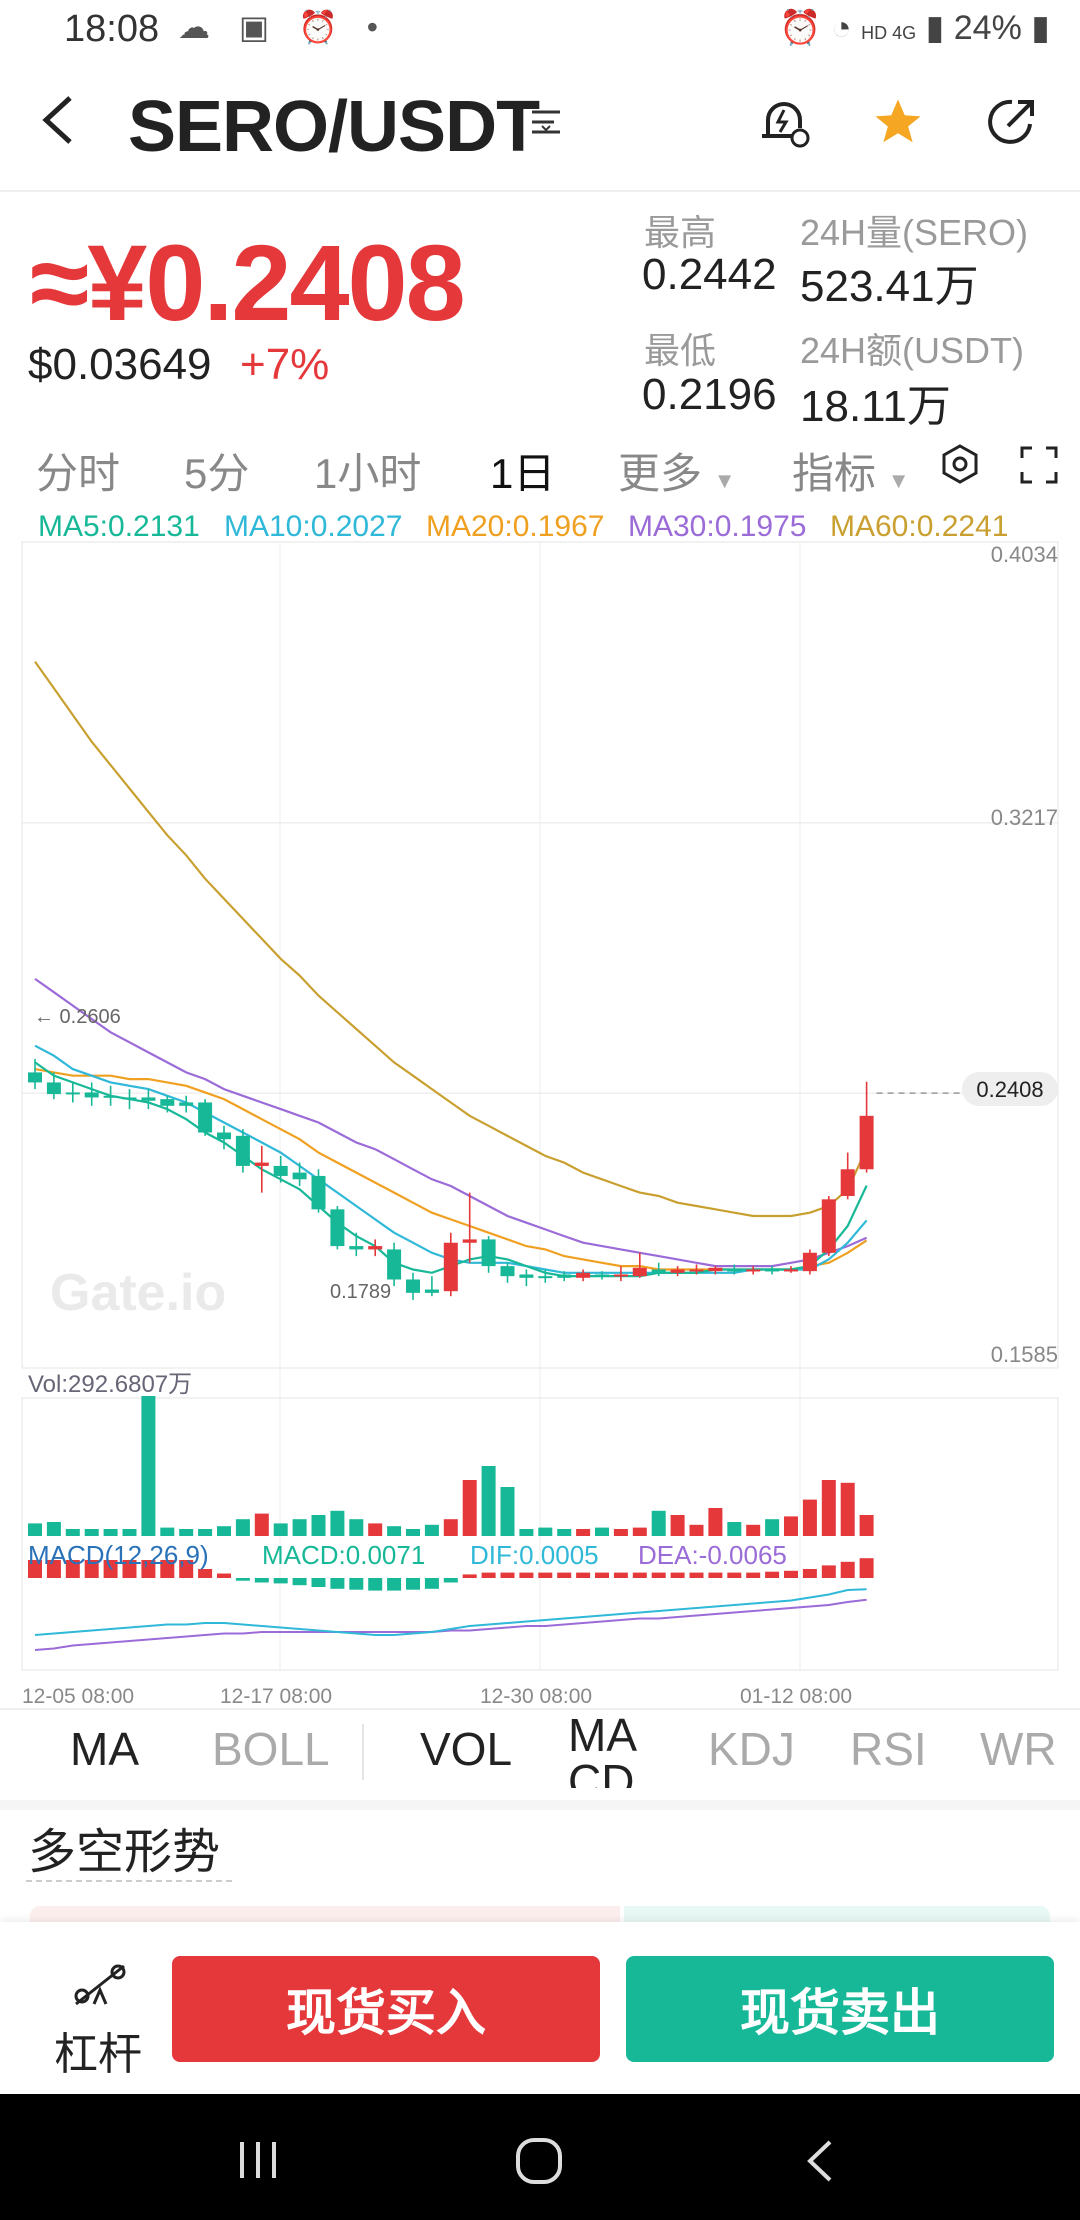 The image size is (1080, 2220). What do you see at coordinates (841, 28) in the screenshot?
I see `wifi-icon: ◔` at bounding box center [841, 28].